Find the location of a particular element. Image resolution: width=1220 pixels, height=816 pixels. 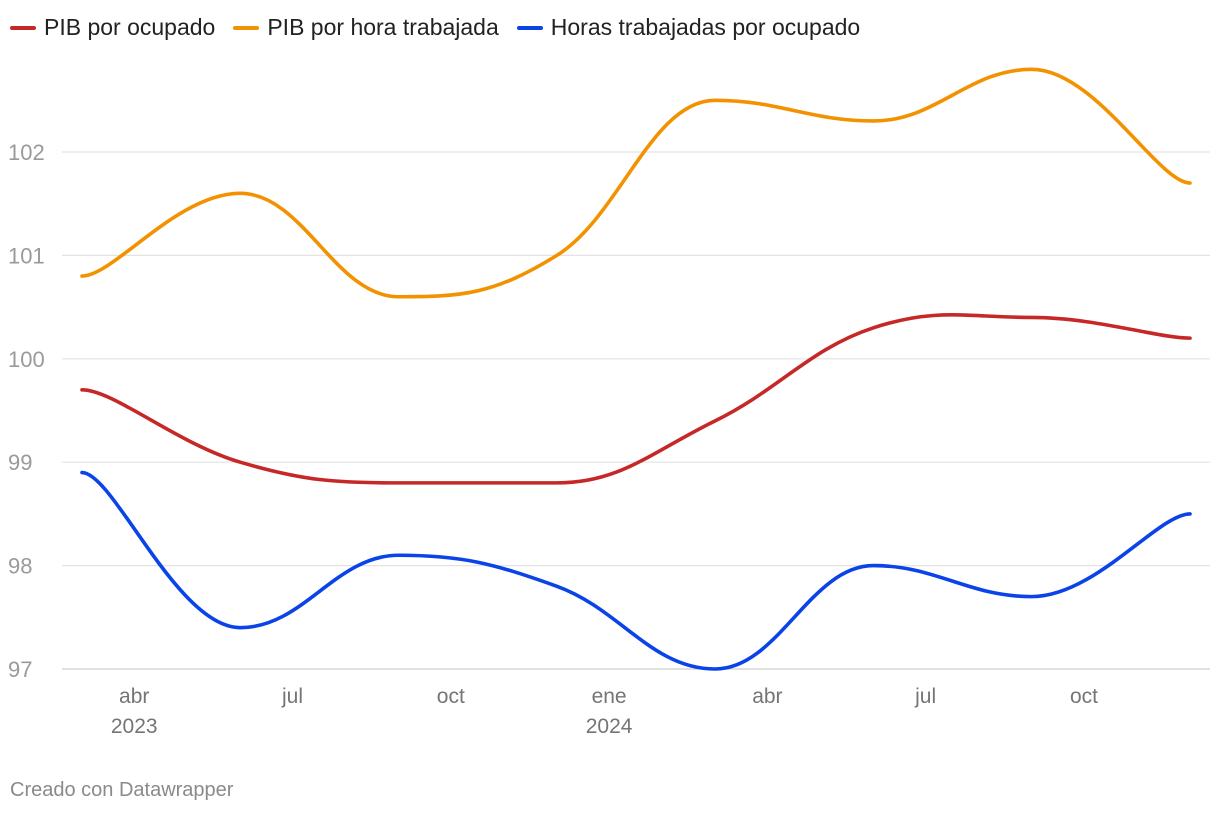

legend-label-pib-por-ocupado: PIB por ocupado is located at coordinates (130, 27).